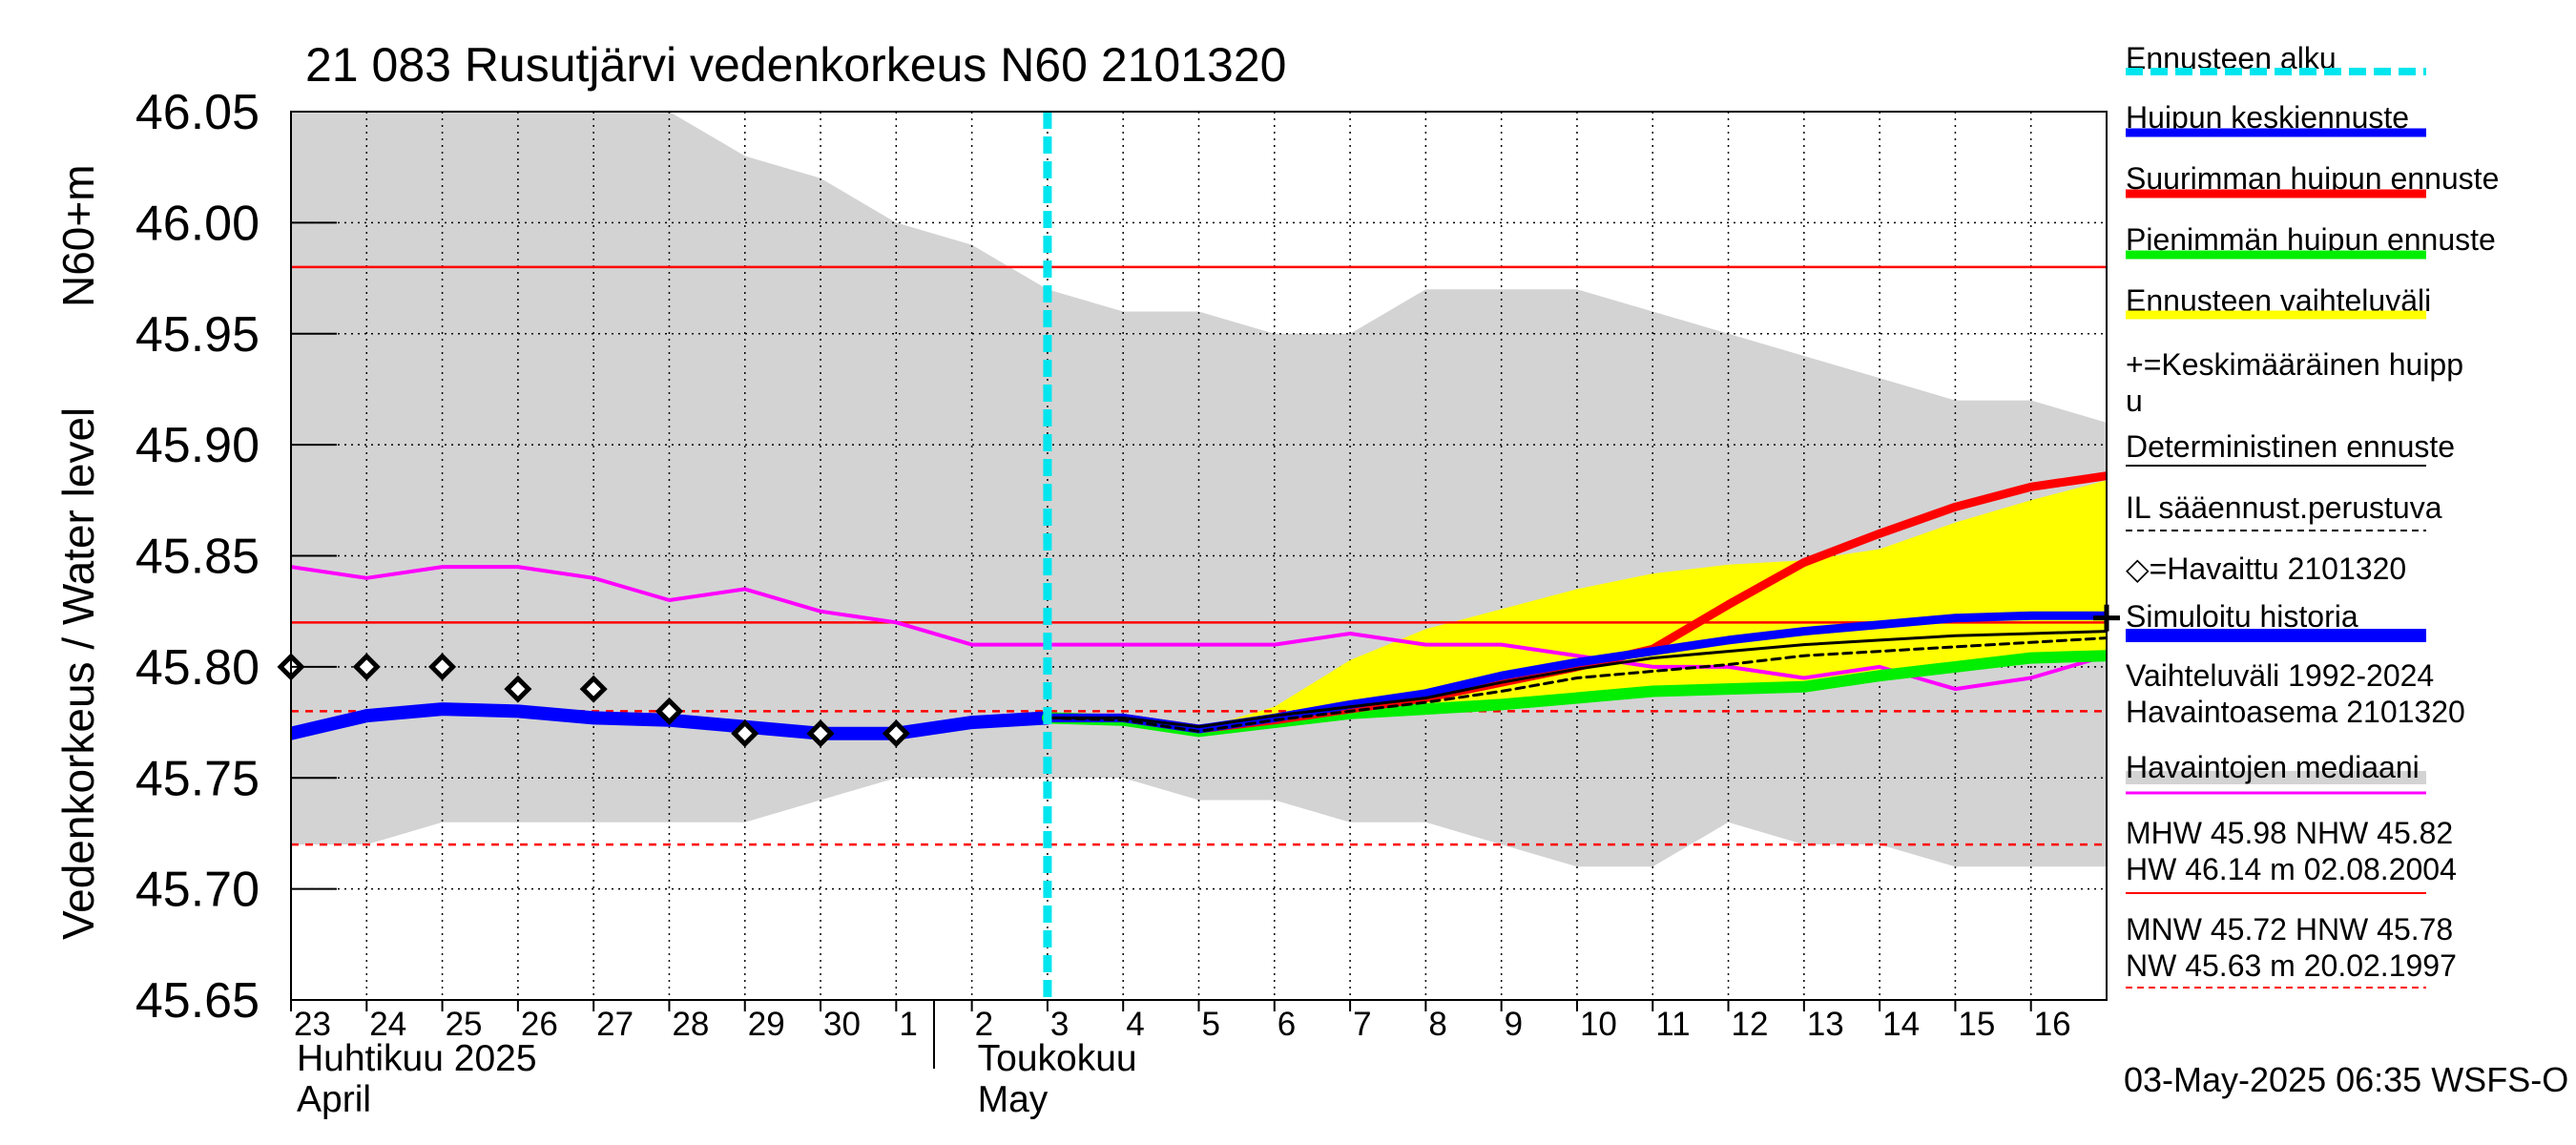 This screenshot has height=1145, width=2576. What do you see at coordinates (2291, 966) in the screenshot?
I see `legend-label2-13: NW 45.63 m 20.02.1997` at bounding box center [2291, 966].